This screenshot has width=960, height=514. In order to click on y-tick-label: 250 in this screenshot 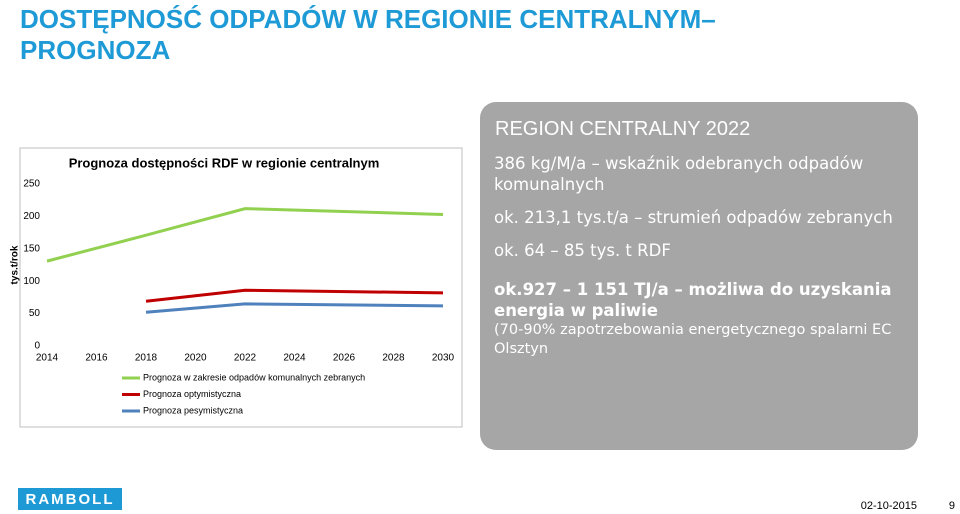, I will do `click(31, 184)`.